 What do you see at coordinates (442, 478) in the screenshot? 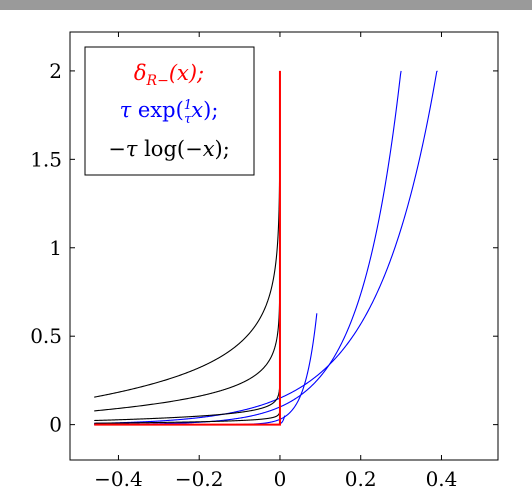
I see `x-tick-label: 0.4` at bounding box center [442, 478].